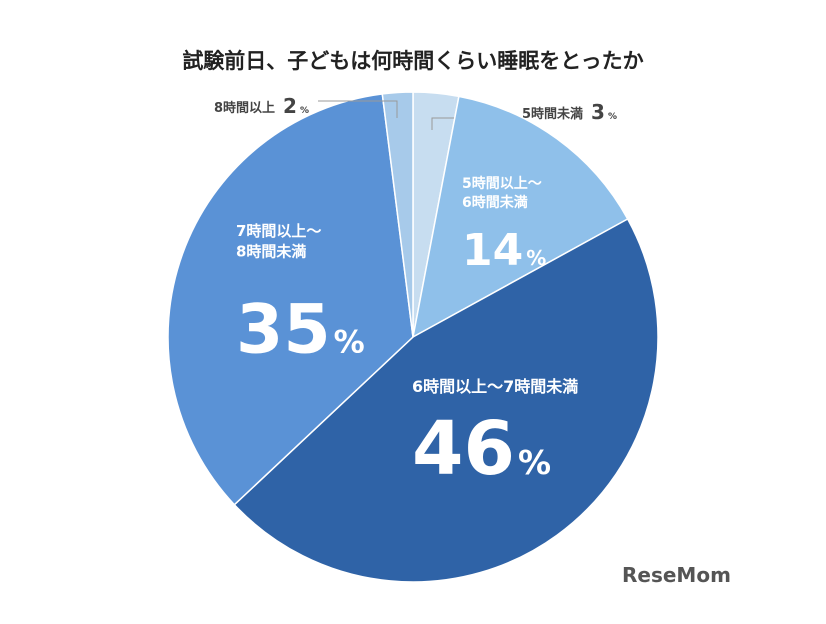 Image resolution: width=826 pixels, height=624 pixels. I want to click on value-label: 3%, so click(604, 112).